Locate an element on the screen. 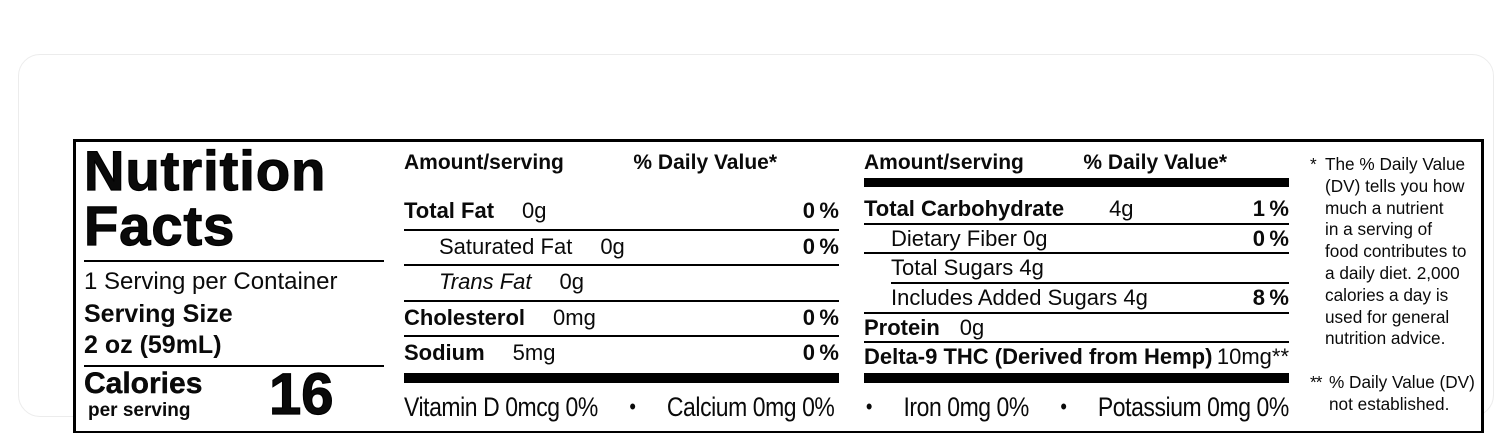 This screenshot has height=433, width=1500. trans-fat-row: Trans Fat 0g is located at coordinates (621, 284).